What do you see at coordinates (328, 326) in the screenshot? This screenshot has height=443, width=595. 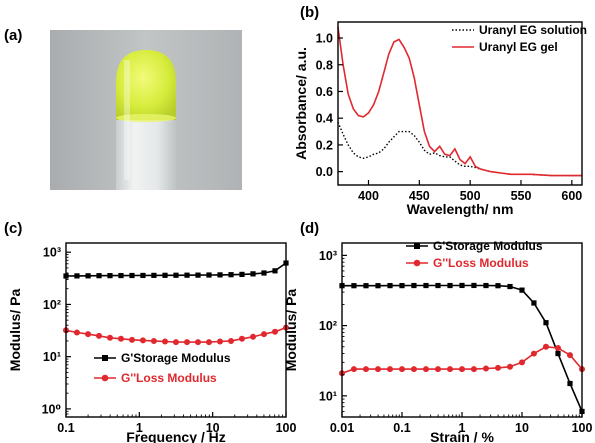 I see `chart-d-y-tick-label: 10²` at bounding box center [328, 326].